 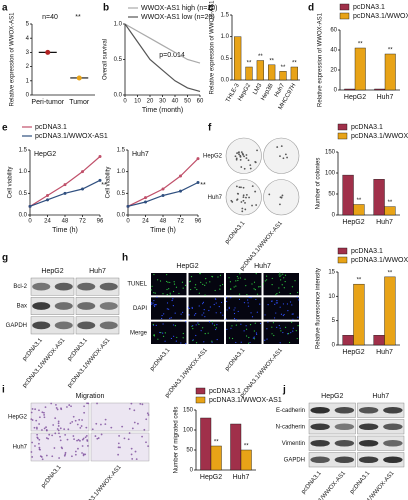 What do you see at coordinates (381, 410) in the screenshot?
I see `blot-strip` at bounding box center [381, 410].